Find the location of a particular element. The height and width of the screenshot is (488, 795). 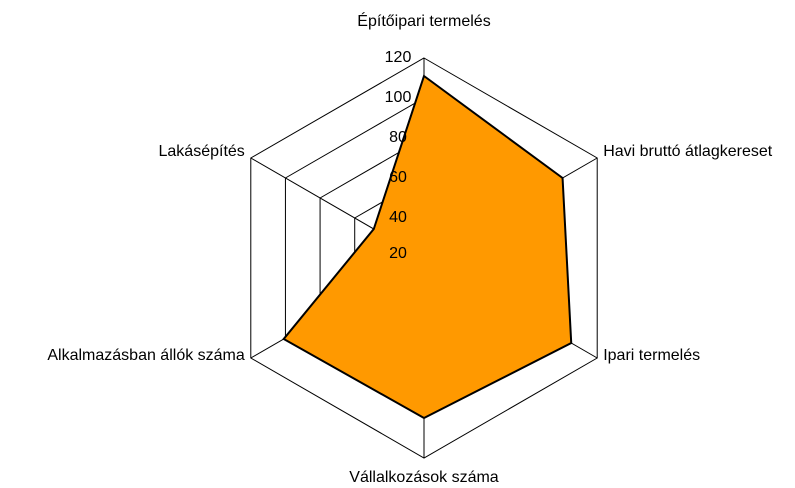

r-tick-label: 120 is located at coordinates (398, 57).